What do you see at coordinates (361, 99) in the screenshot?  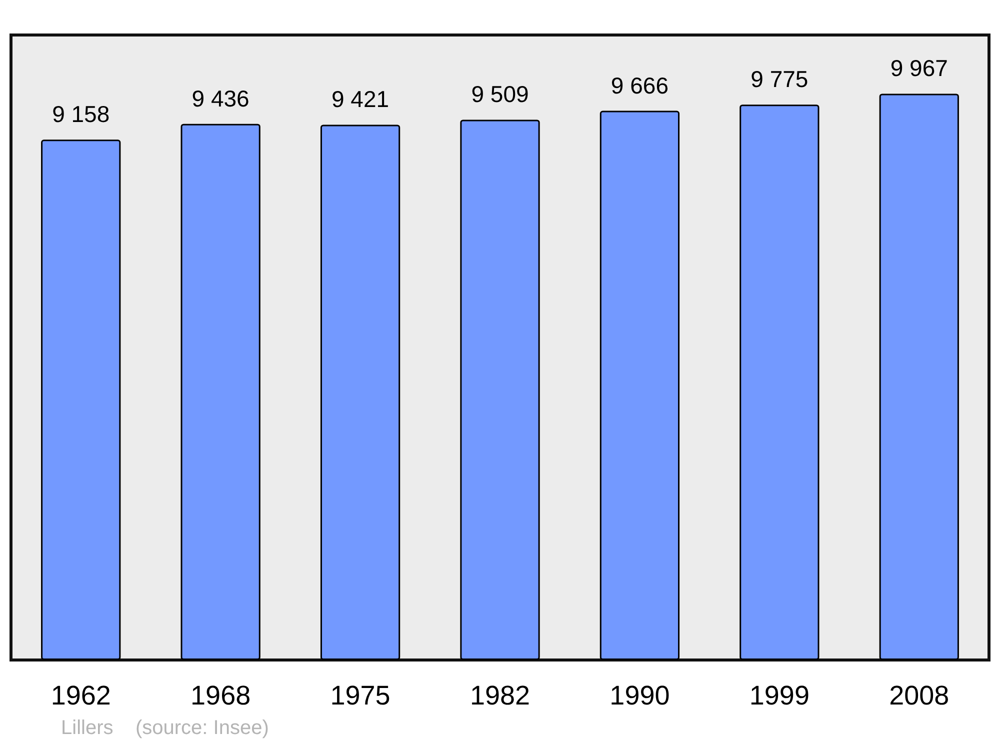 I see `data-label: 9 421` at bounding box center [361, 99].